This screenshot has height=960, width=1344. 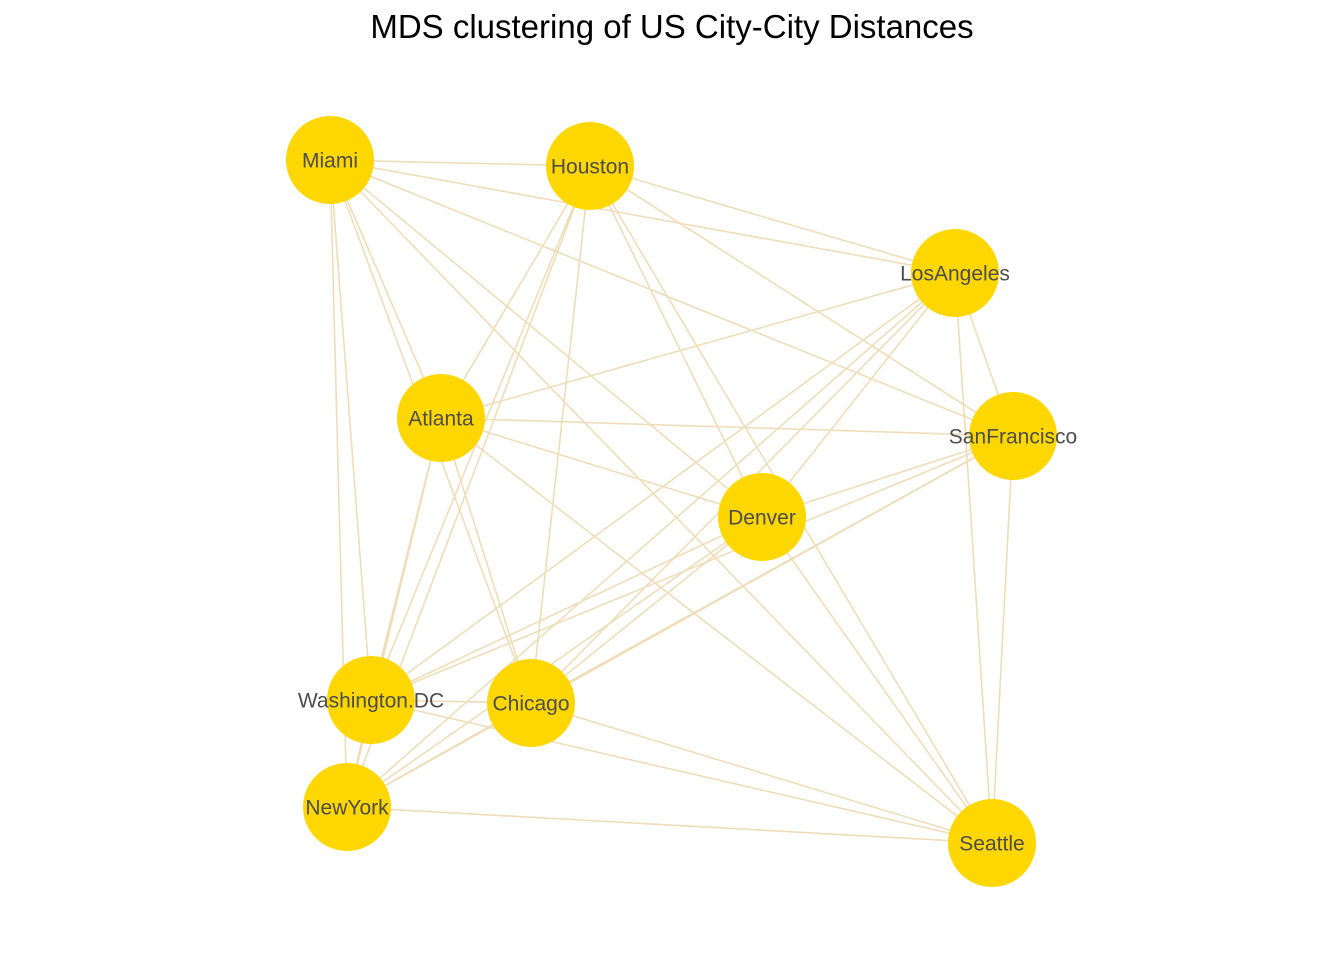 I want to click on node-label: SanFrancisco, so click(x=1013, y=437).